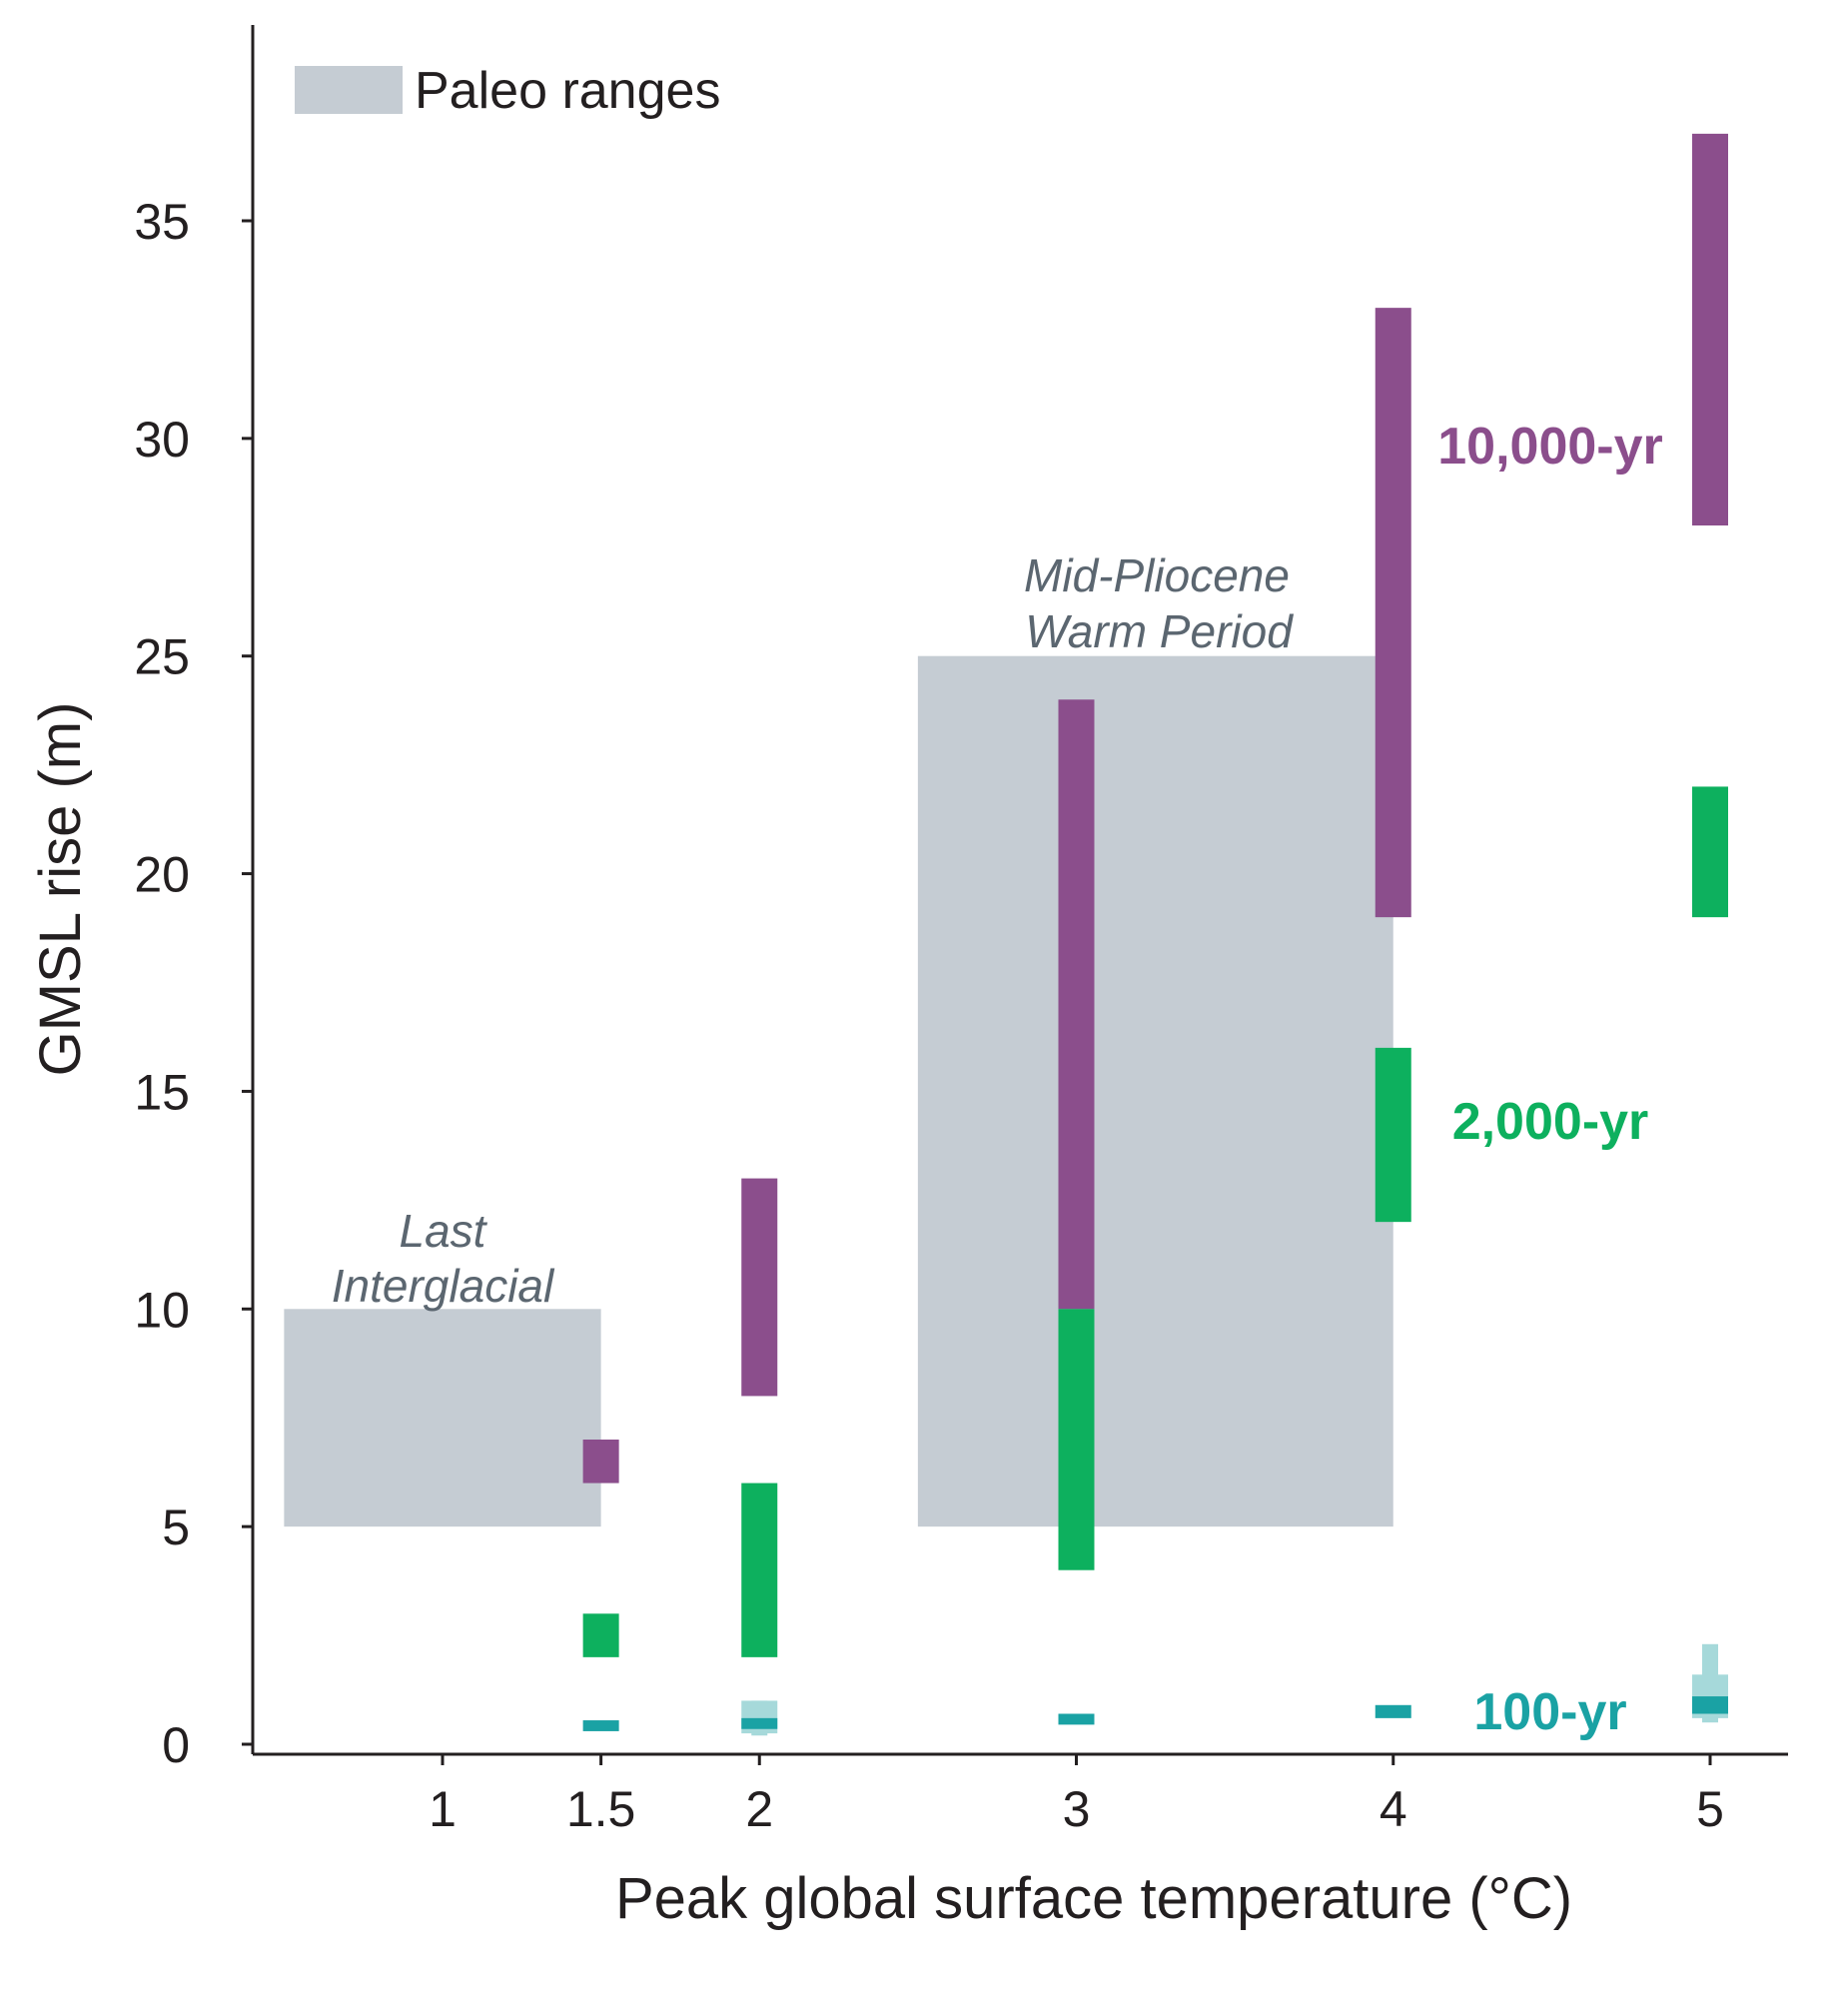 The image size is (1848, 2000). What do you see at coordinates (443, 1809) in the screenshot?
I see `x-tick-label-0: 1` at bounding box center [443, 1809].